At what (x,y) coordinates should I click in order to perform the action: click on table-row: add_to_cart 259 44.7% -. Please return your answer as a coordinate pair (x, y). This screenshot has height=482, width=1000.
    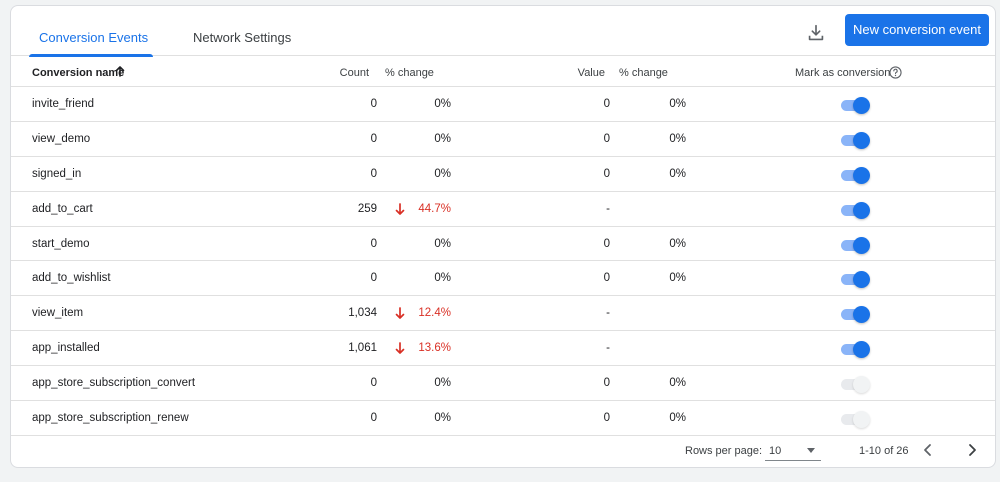
    Looking at the image, I should click on (503, 209).